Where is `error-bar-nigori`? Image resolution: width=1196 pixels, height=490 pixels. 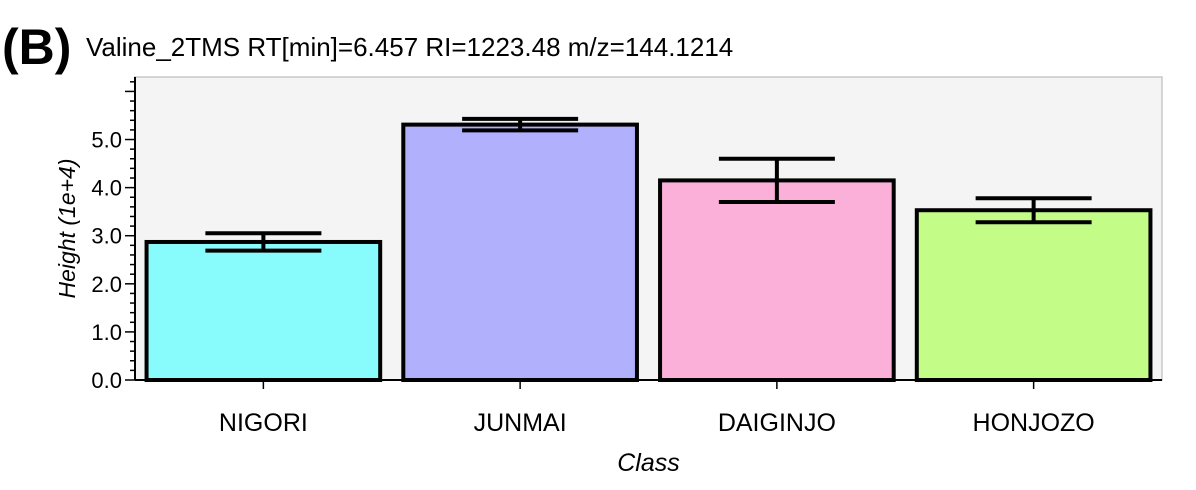
error-bar-nigori is located at coordinates (263, 242).